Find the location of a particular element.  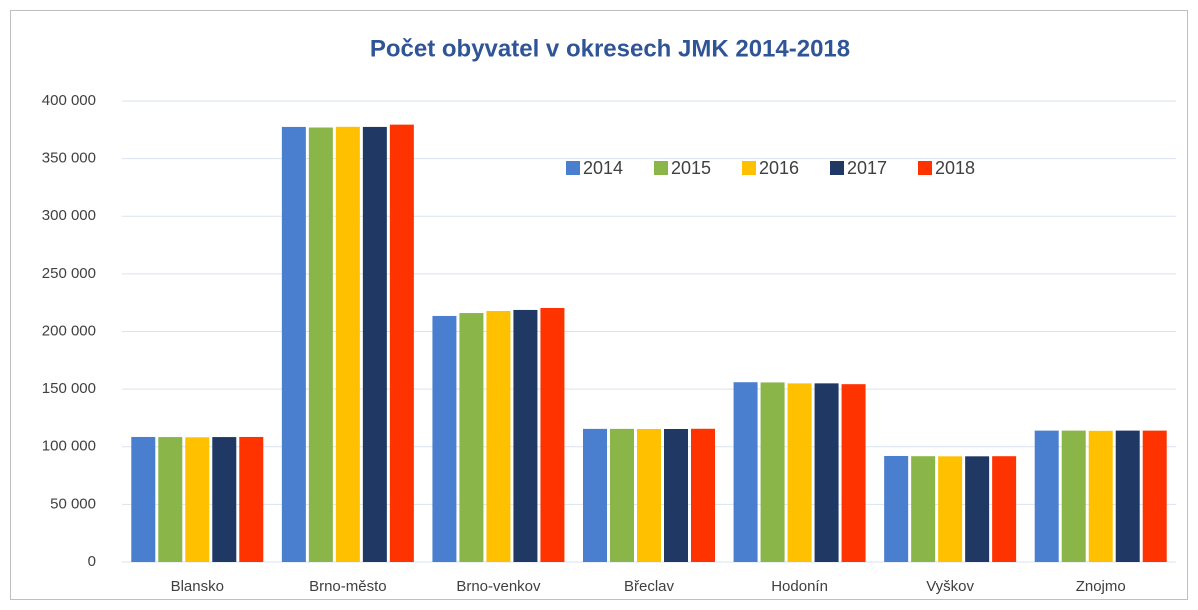

x-tick-label: Hodonín is located at coordinates (799, 586).